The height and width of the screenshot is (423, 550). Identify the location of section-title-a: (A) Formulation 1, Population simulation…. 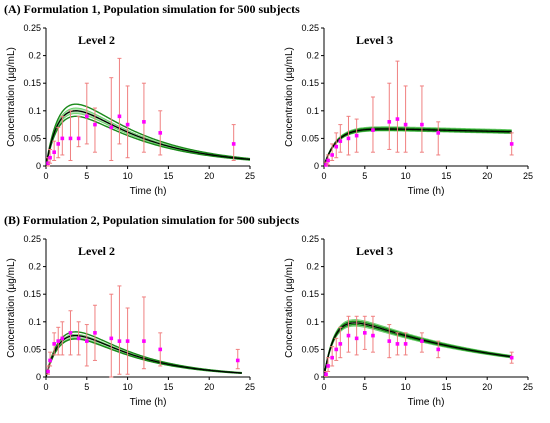
(152, 9).